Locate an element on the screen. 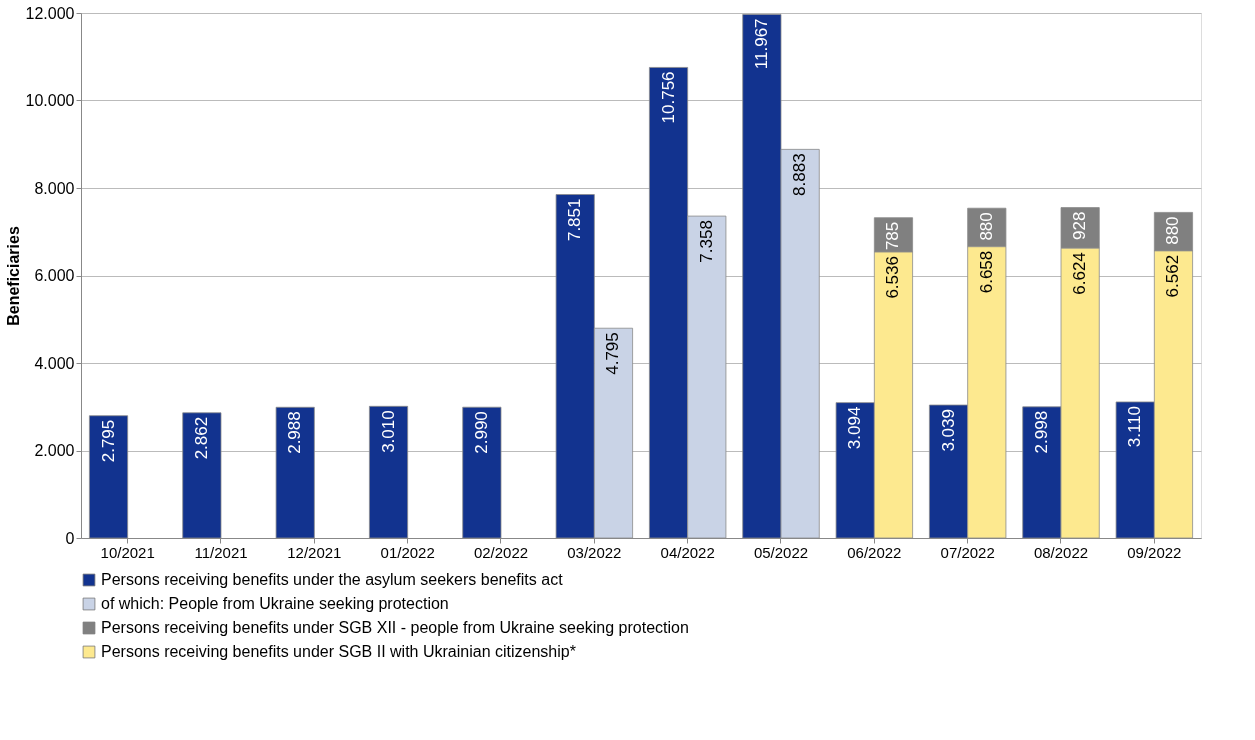 Image resolution: width=1255 pixels, height=740 pixels. data-label: 7.851 is located at coordinates (575, 220).